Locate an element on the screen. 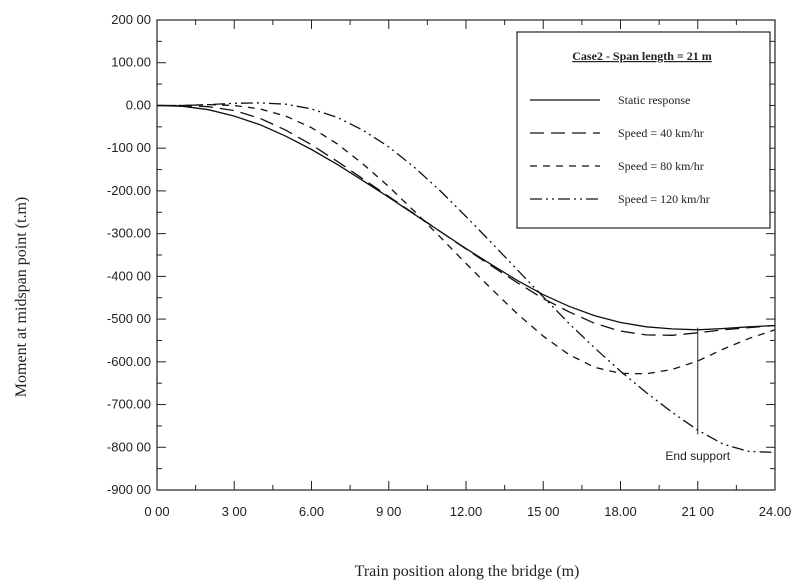 The width and height of the screenshot is (802, 585). y-tick-label: 100.00 is located at coordinates (131, 62).